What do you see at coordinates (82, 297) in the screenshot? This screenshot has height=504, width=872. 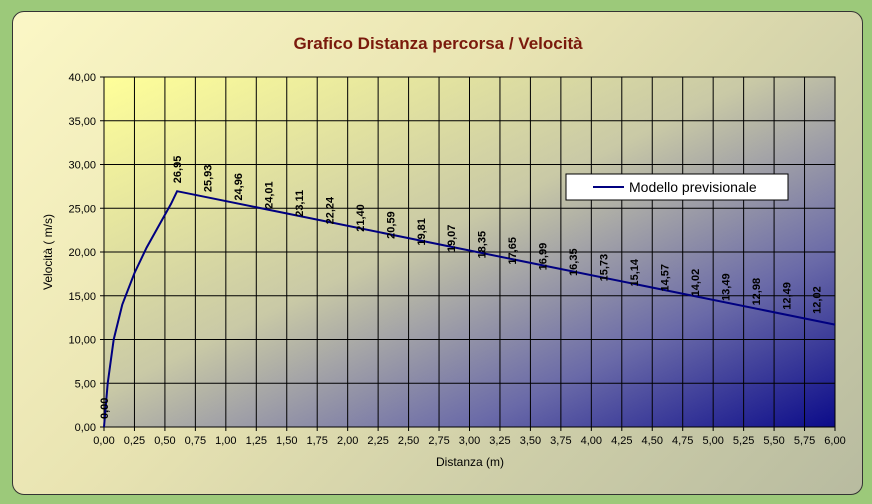 I see `y-tick-label: 15,00` at bounding box center [82, 297].